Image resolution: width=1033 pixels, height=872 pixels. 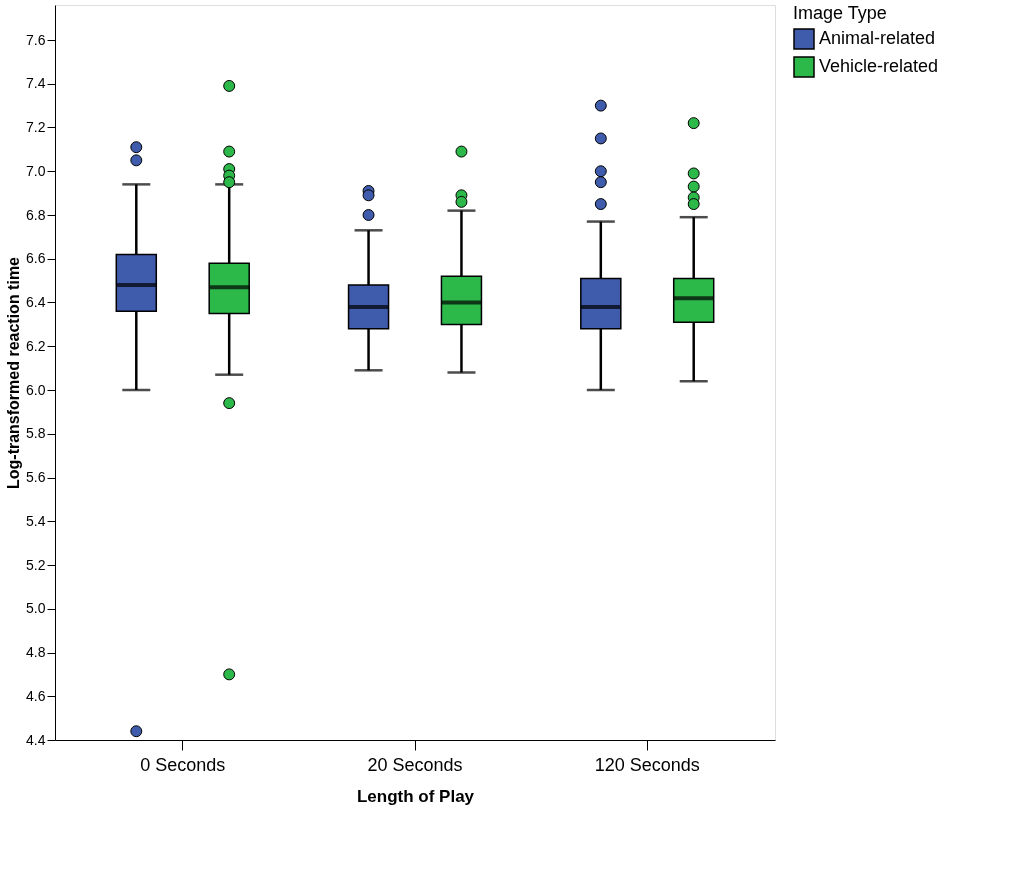 What do you see at coordinates (36, 127) in the screenshot?
I see `y-tick-label: 7.2` at bounding box center [36, 127].